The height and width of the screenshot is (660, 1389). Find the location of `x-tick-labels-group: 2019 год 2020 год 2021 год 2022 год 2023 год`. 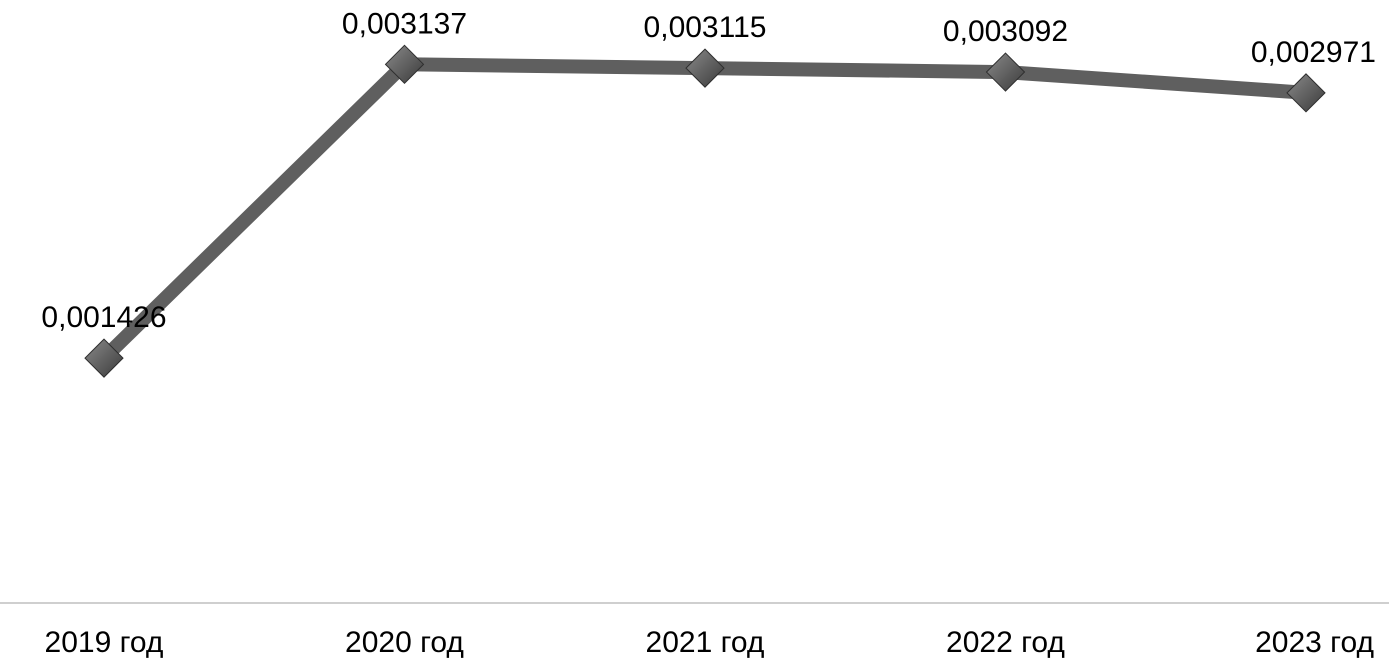

x-tick-labels-group: 2019 год 2020 год 2021 год 2022 год 2023 год is located at coordinates (709, 642).